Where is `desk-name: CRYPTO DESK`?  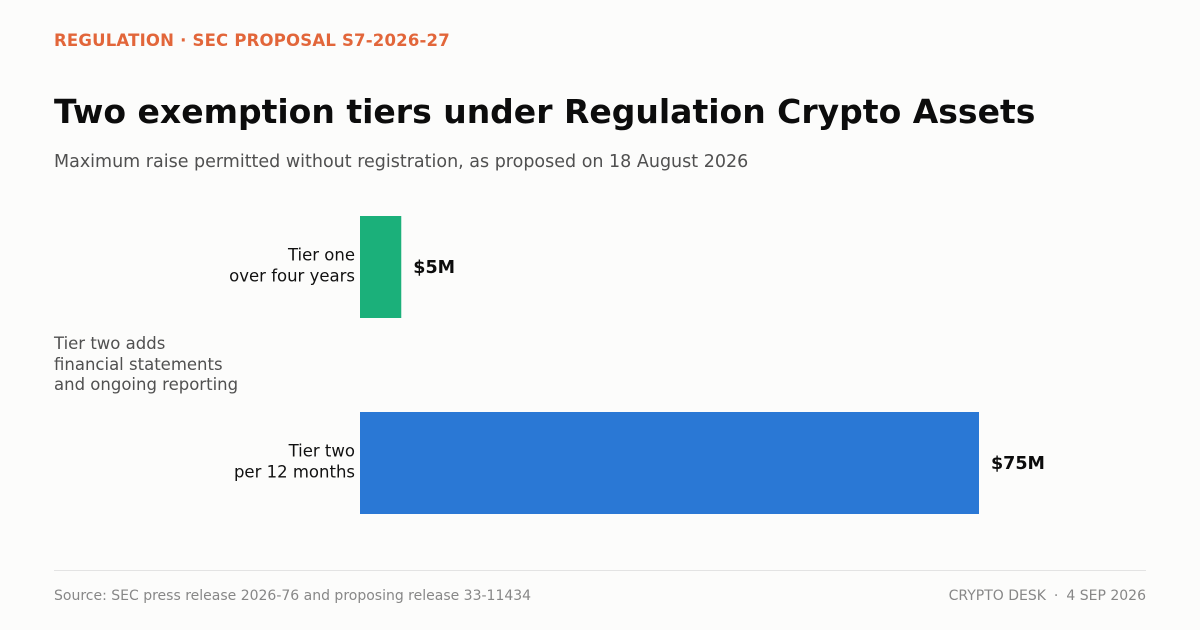 desk-name: CRYPTO DESK is located at coordinates (997, 596).